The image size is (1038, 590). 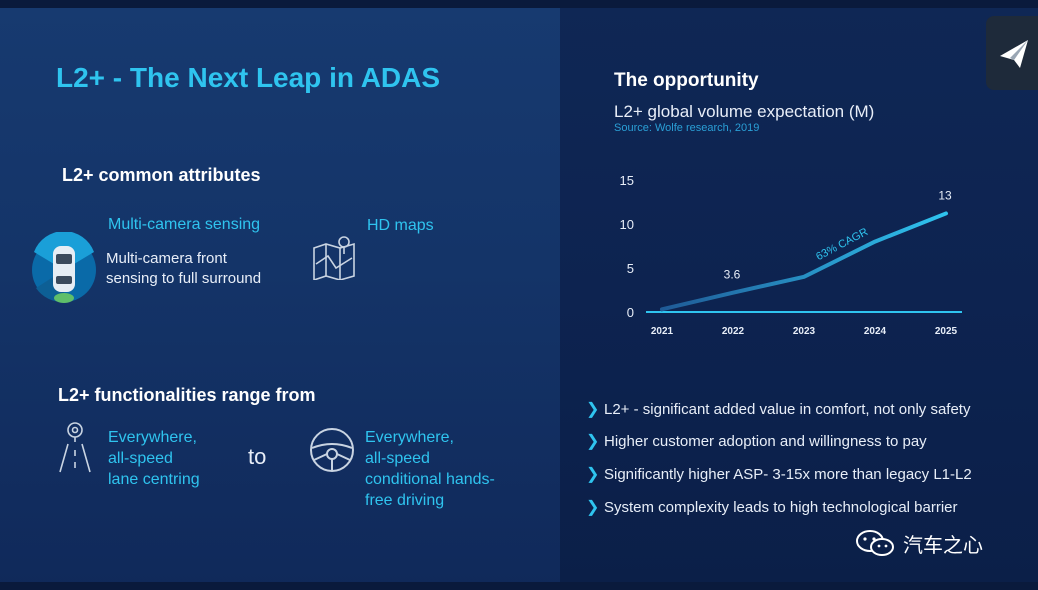 What do you see at coordinates (140, 458) in the screenshot?
I see `func-lane-line2: all-speed` at bounding box center [140, 458].